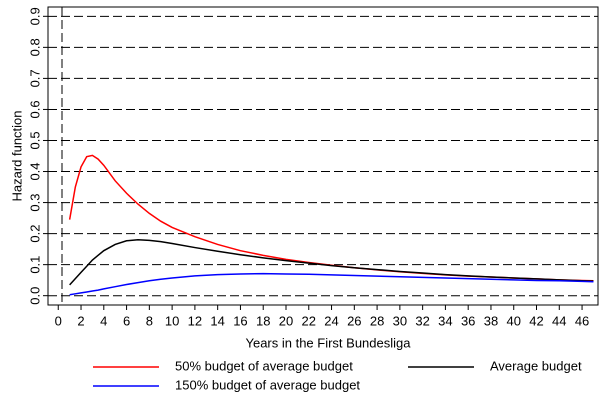 This screenshot has width=615, height=402. I want to click on x-tick-label: 30, so click(400, 320).